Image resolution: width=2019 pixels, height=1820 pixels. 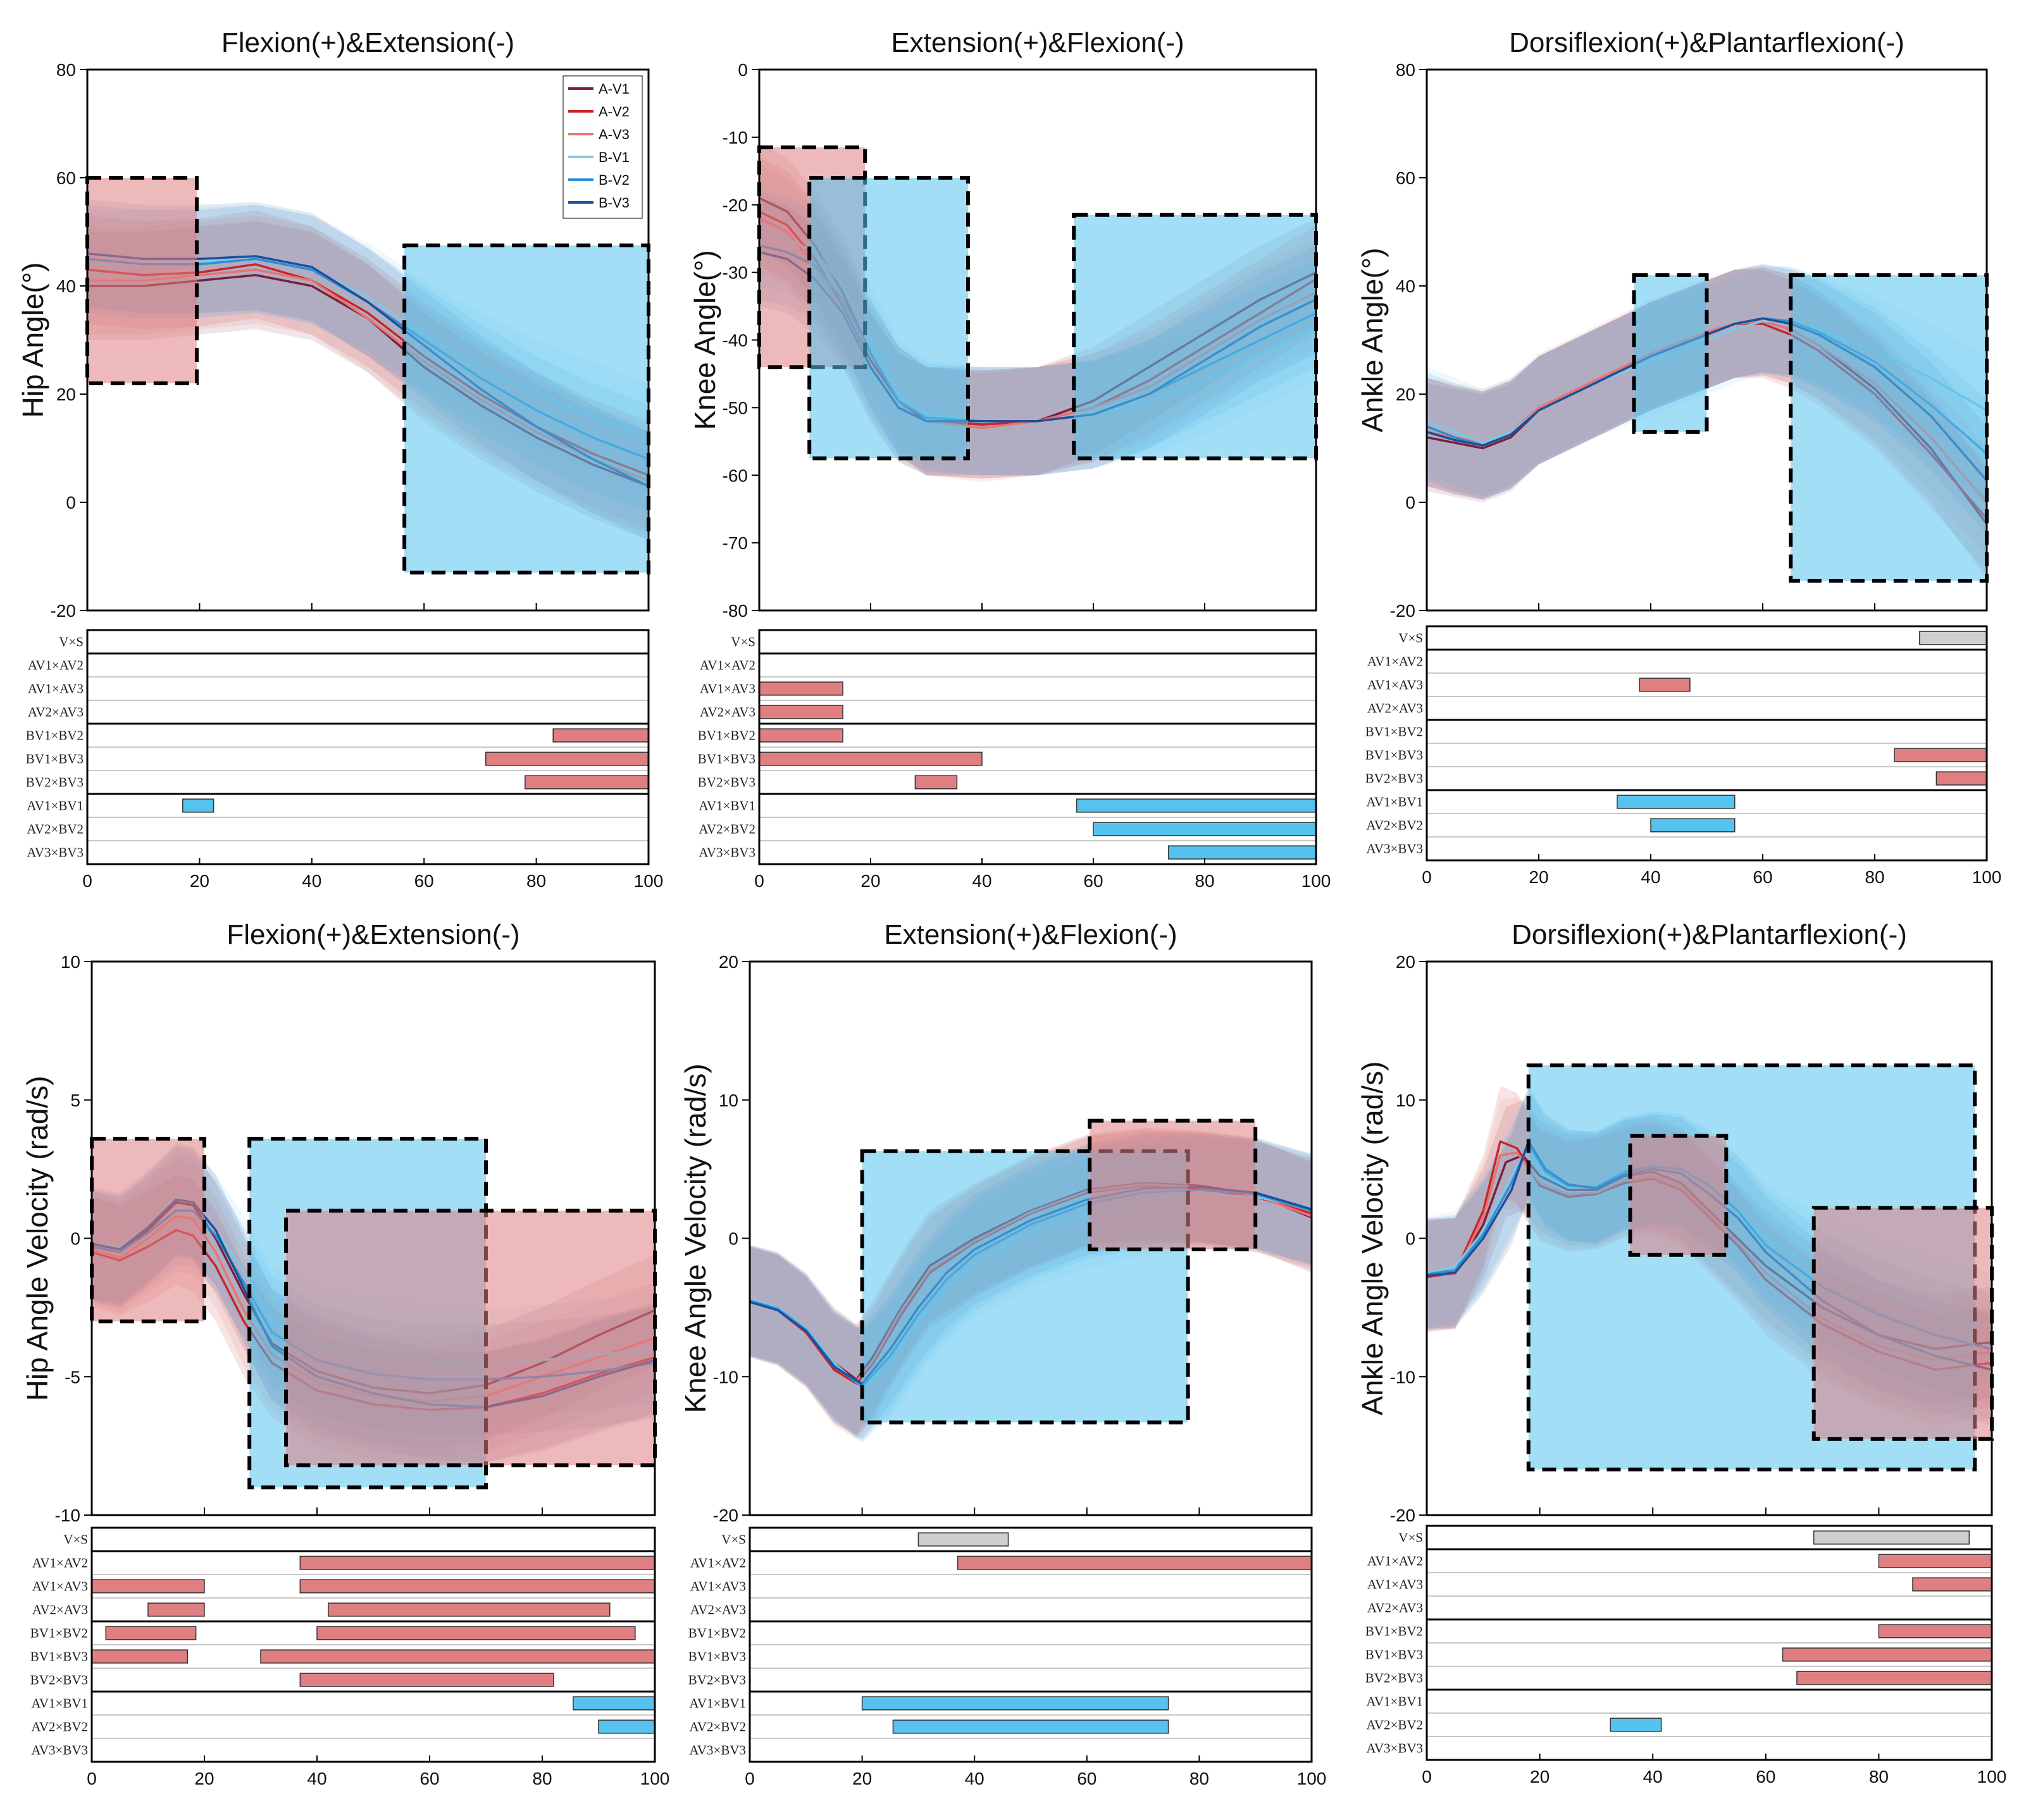 I want to click on y-tick-label: 60, so click(x=1405, y=178).